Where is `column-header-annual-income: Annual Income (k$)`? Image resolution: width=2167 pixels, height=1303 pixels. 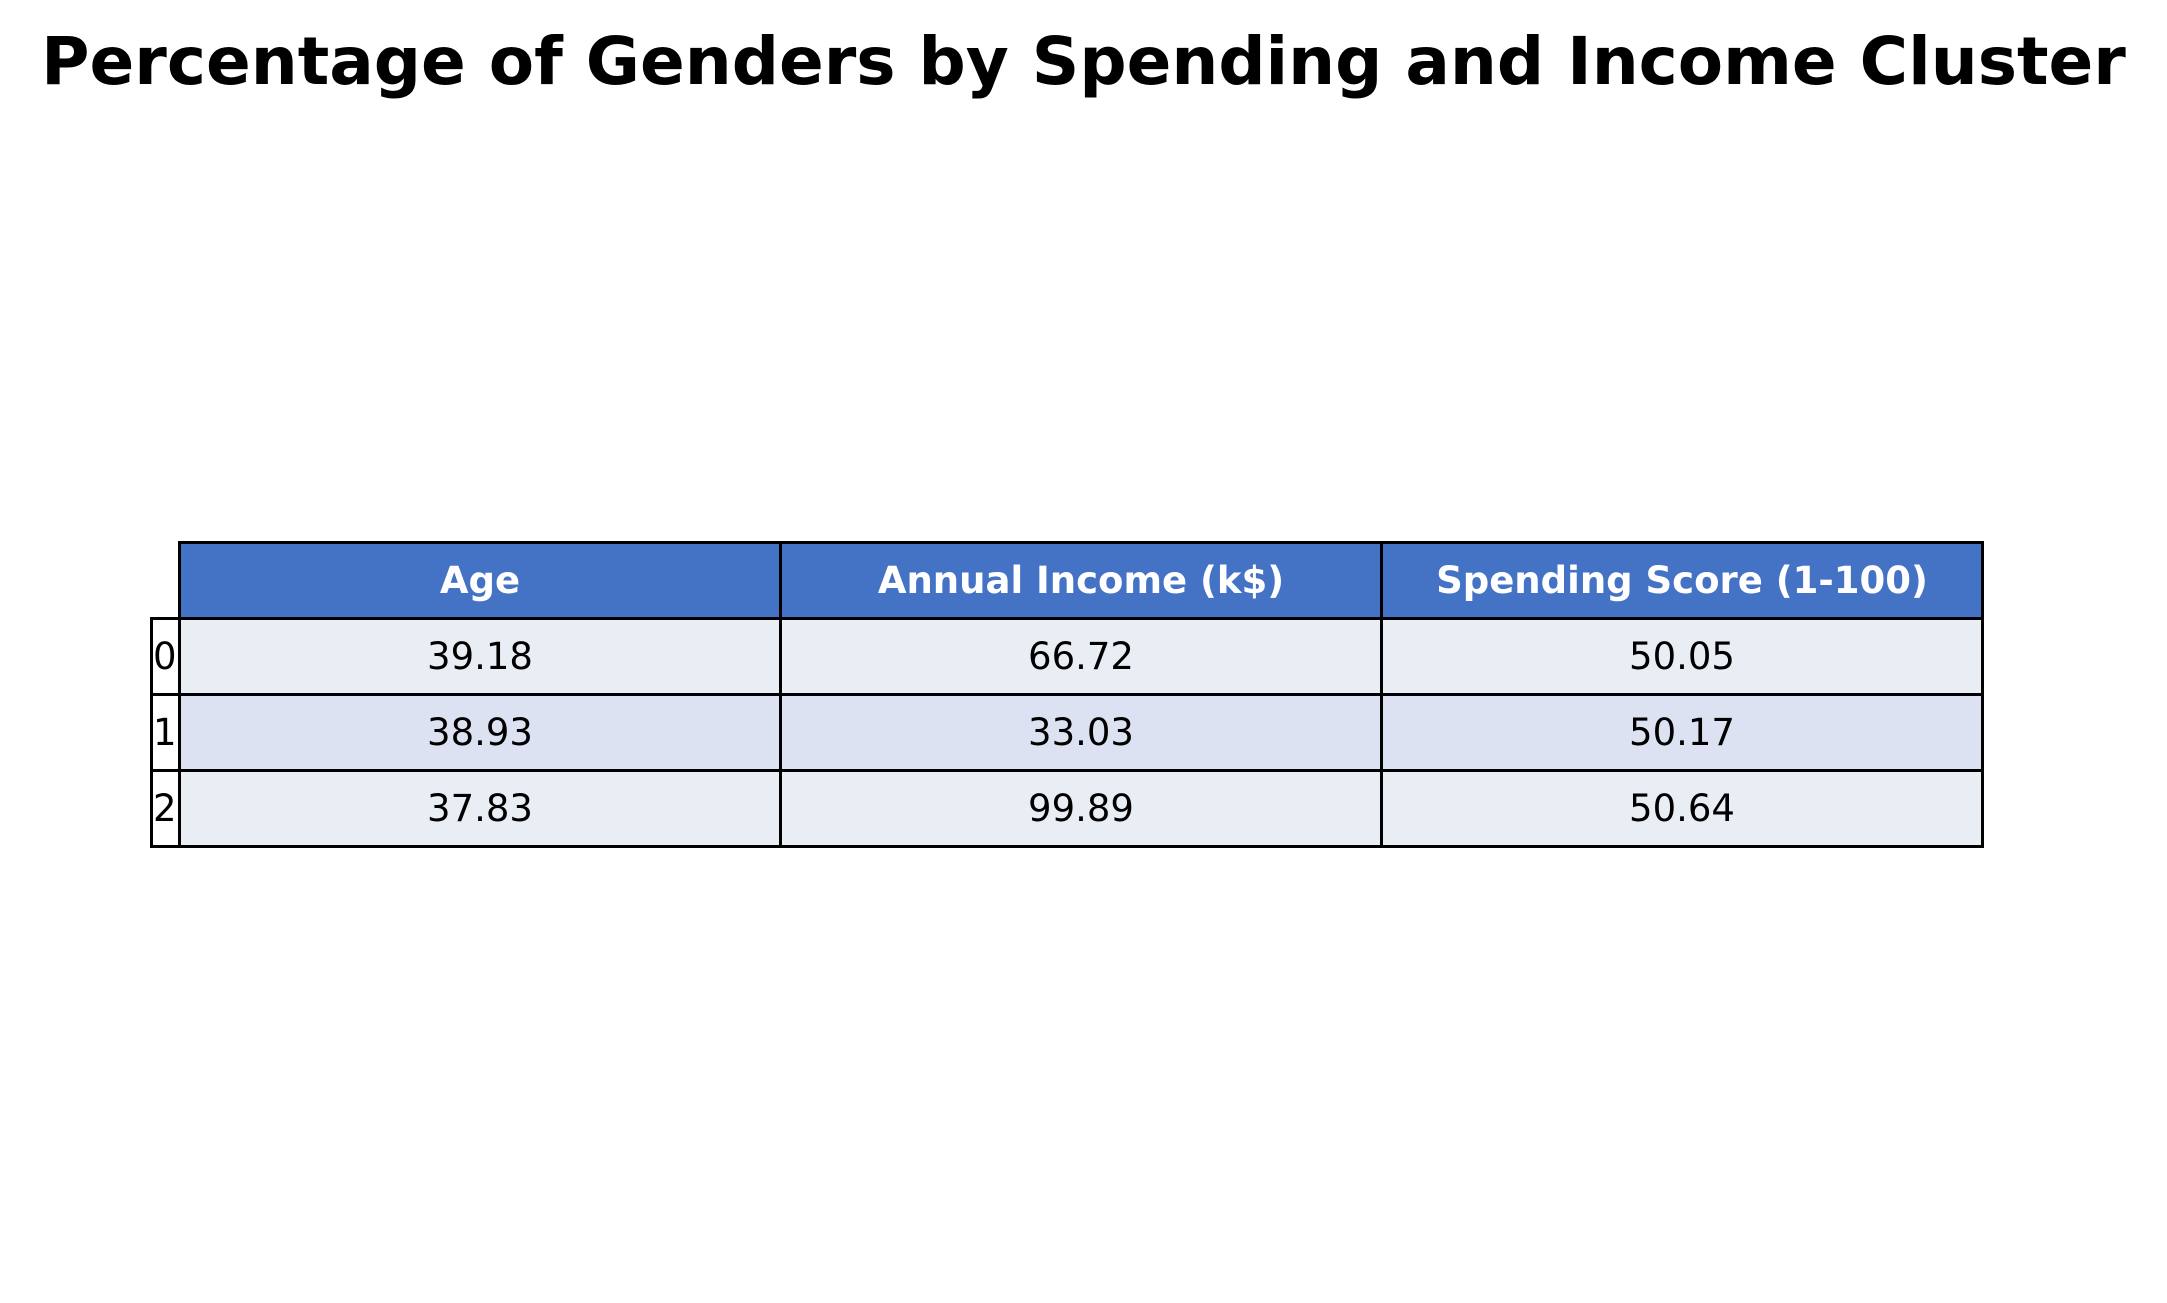
column-header-annual-income: Annual Income (k$) is located at coordinates (1081, 580).